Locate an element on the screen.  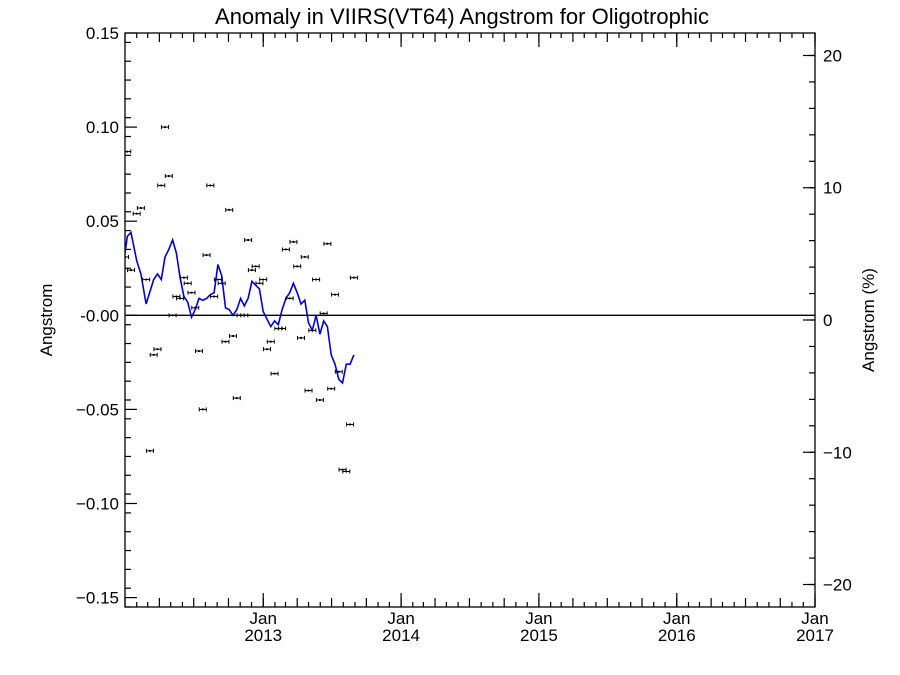
y2-axis-label: Angstrom (%) is located at coordinates (868, 320).